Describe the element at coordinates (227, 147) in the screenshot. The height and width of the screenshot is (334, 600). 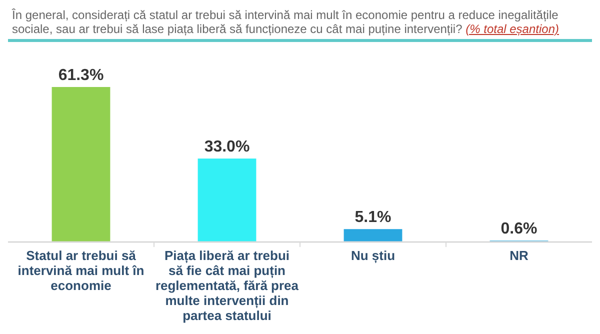
I see `data-label: 33.0%` at that location.